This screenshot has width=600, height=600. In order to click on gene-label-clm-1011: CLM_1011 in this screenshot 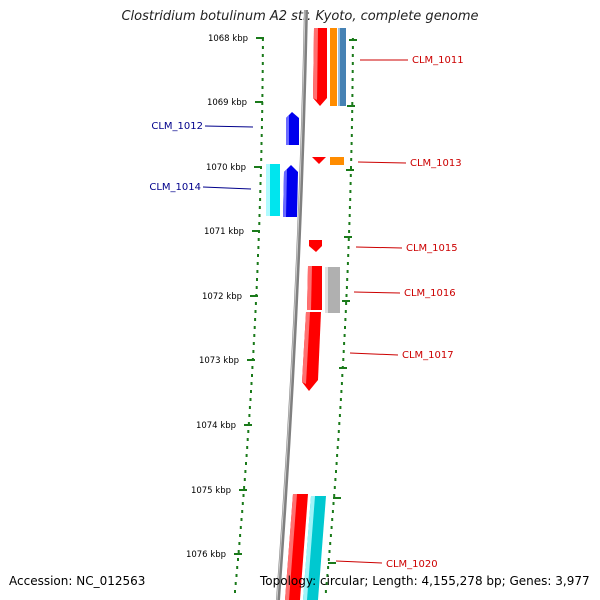, I will do `click(438, 60)`.